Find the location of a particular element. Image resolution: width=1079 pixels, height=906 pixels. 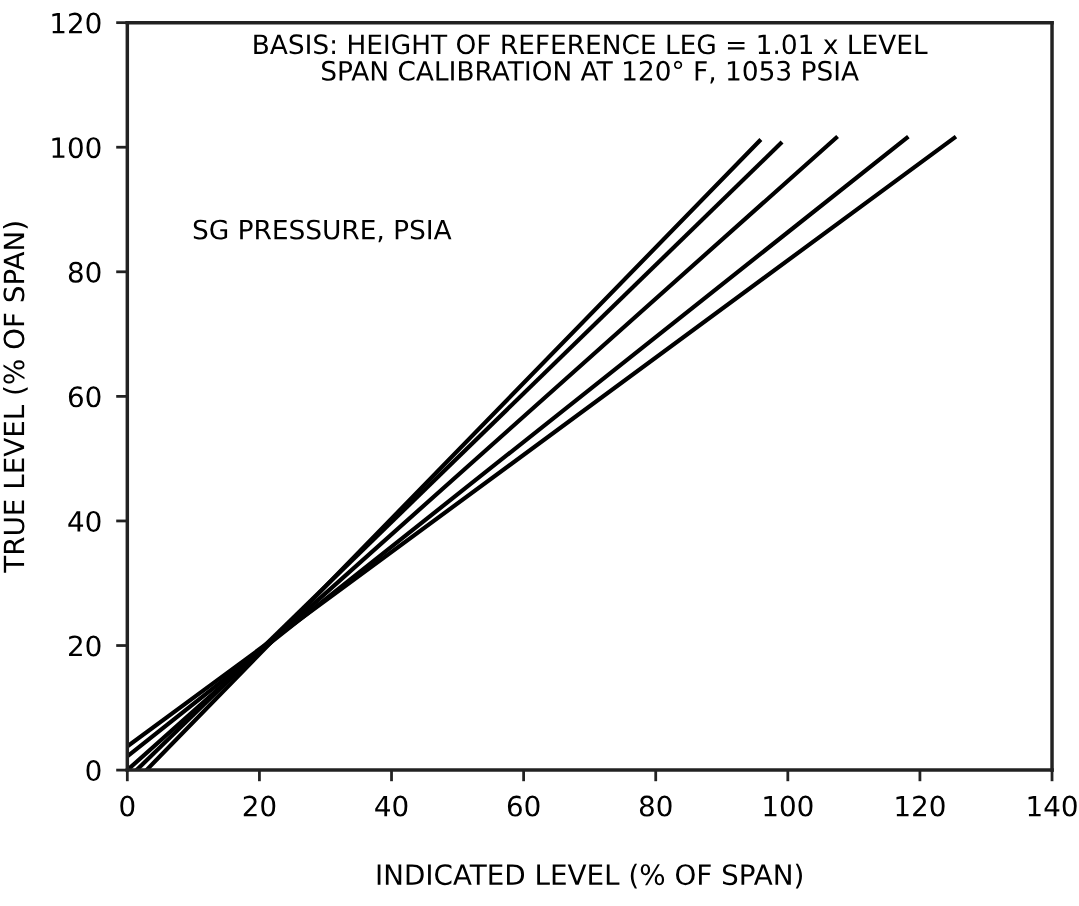

y-axis-title: TRUE LEVEL (% OF SPAN) is located at coordinates (15, 397).